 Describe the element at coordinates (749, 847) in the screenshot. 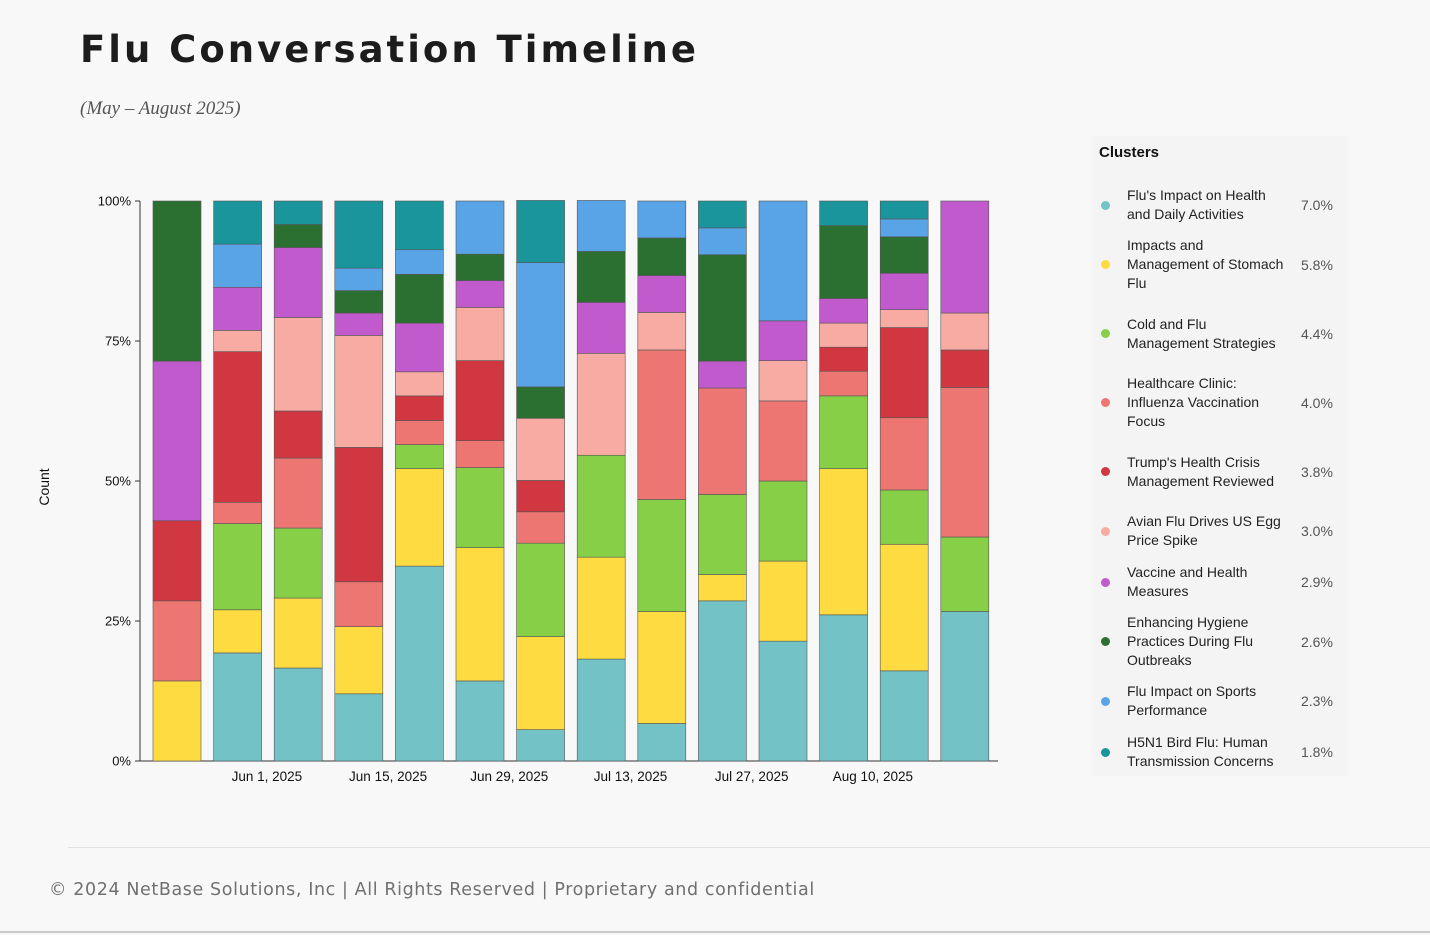

I see `footer-divider` at that location.